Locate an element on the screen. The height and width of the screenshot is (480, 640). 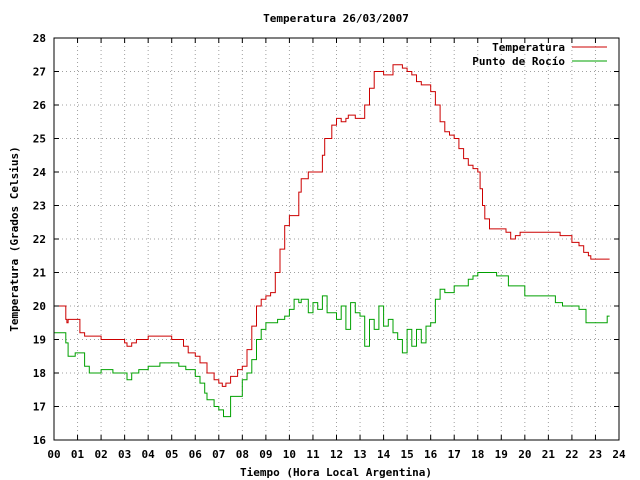
x-tick-label: 00 is located at coordinates (53, 454).